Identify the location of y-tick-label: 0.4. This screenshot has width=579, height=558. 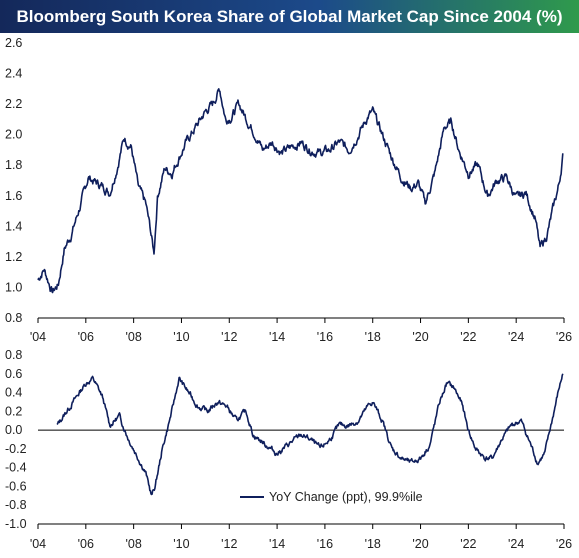
(13, 393).